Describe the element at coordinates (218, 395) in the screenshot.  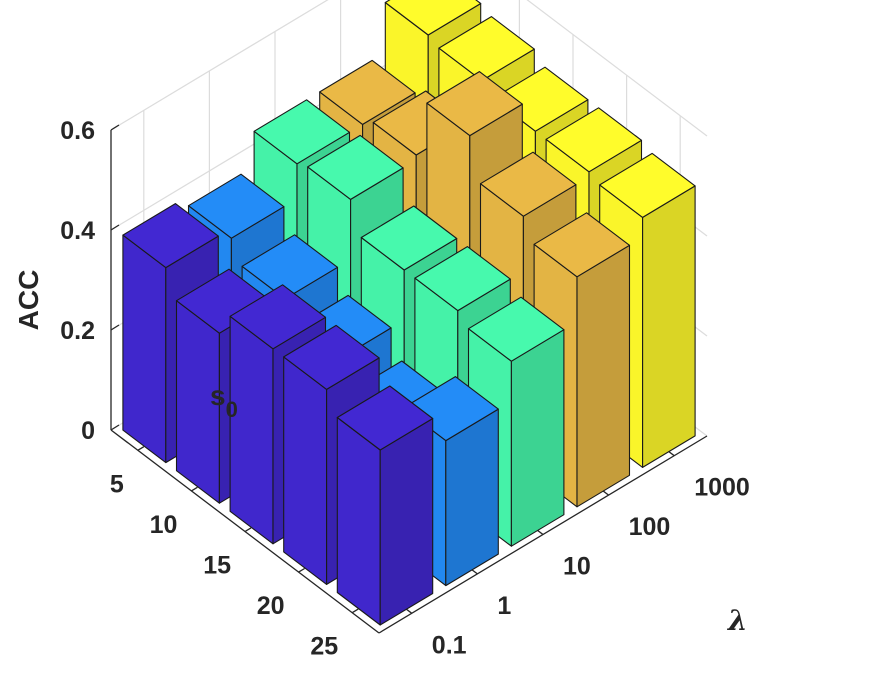
I see `x-axis-label-main: s` at that location.